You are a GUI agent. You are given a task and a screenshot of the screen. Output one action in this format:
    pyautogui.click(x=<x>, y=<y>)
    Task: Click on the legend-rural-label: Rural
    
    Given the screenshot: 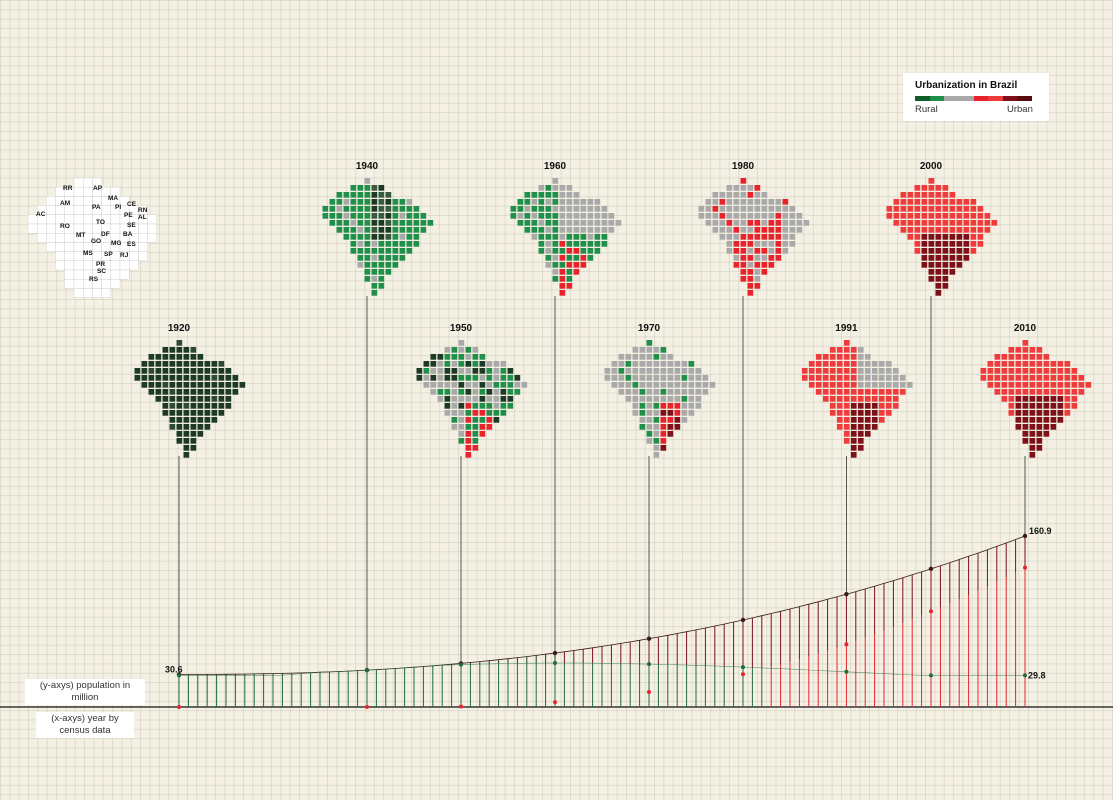 What is the action you would take?
    pyautogui.click(x=926, y=109)
    